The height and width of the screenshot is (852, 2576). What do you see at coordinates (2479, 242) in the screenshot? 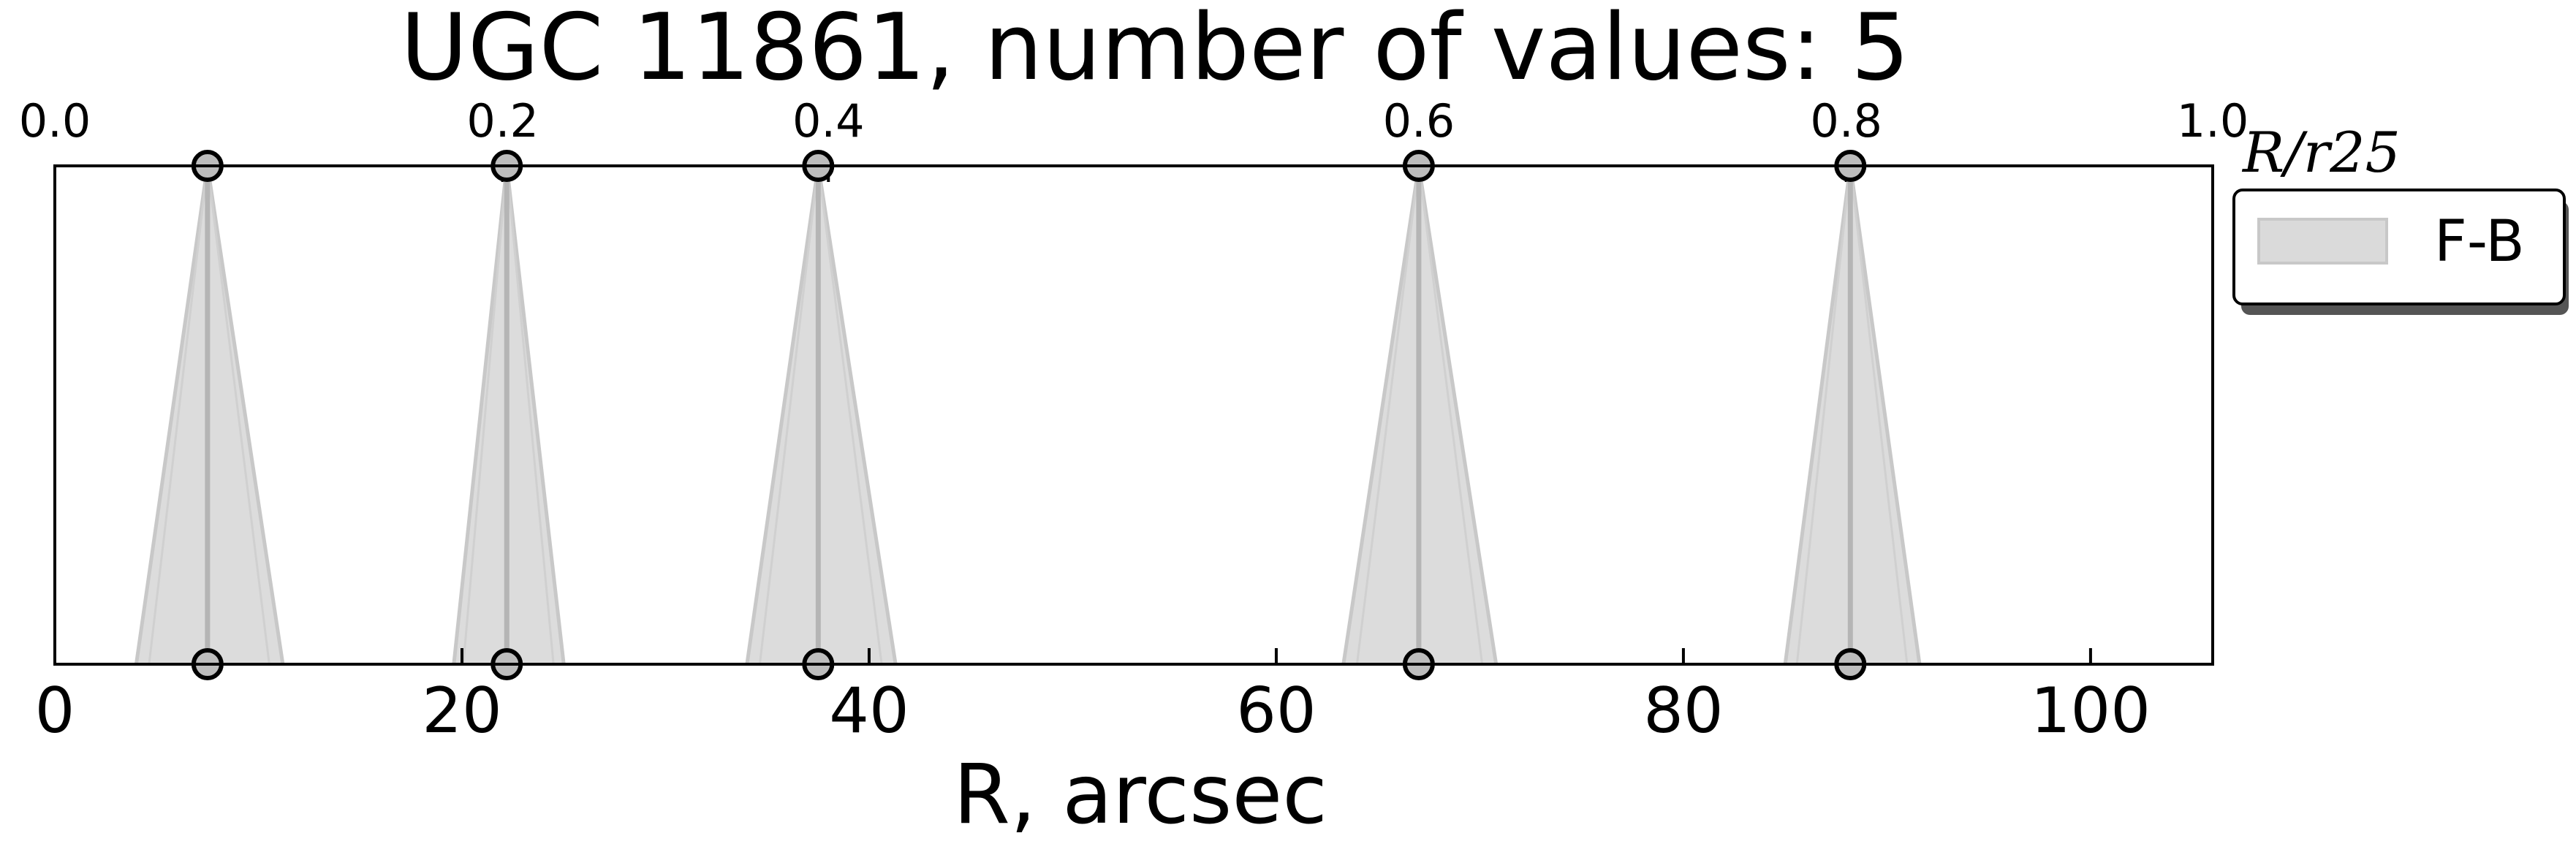
I see `legend-label-f-b: F-B` at bounding box center [2479, 242].